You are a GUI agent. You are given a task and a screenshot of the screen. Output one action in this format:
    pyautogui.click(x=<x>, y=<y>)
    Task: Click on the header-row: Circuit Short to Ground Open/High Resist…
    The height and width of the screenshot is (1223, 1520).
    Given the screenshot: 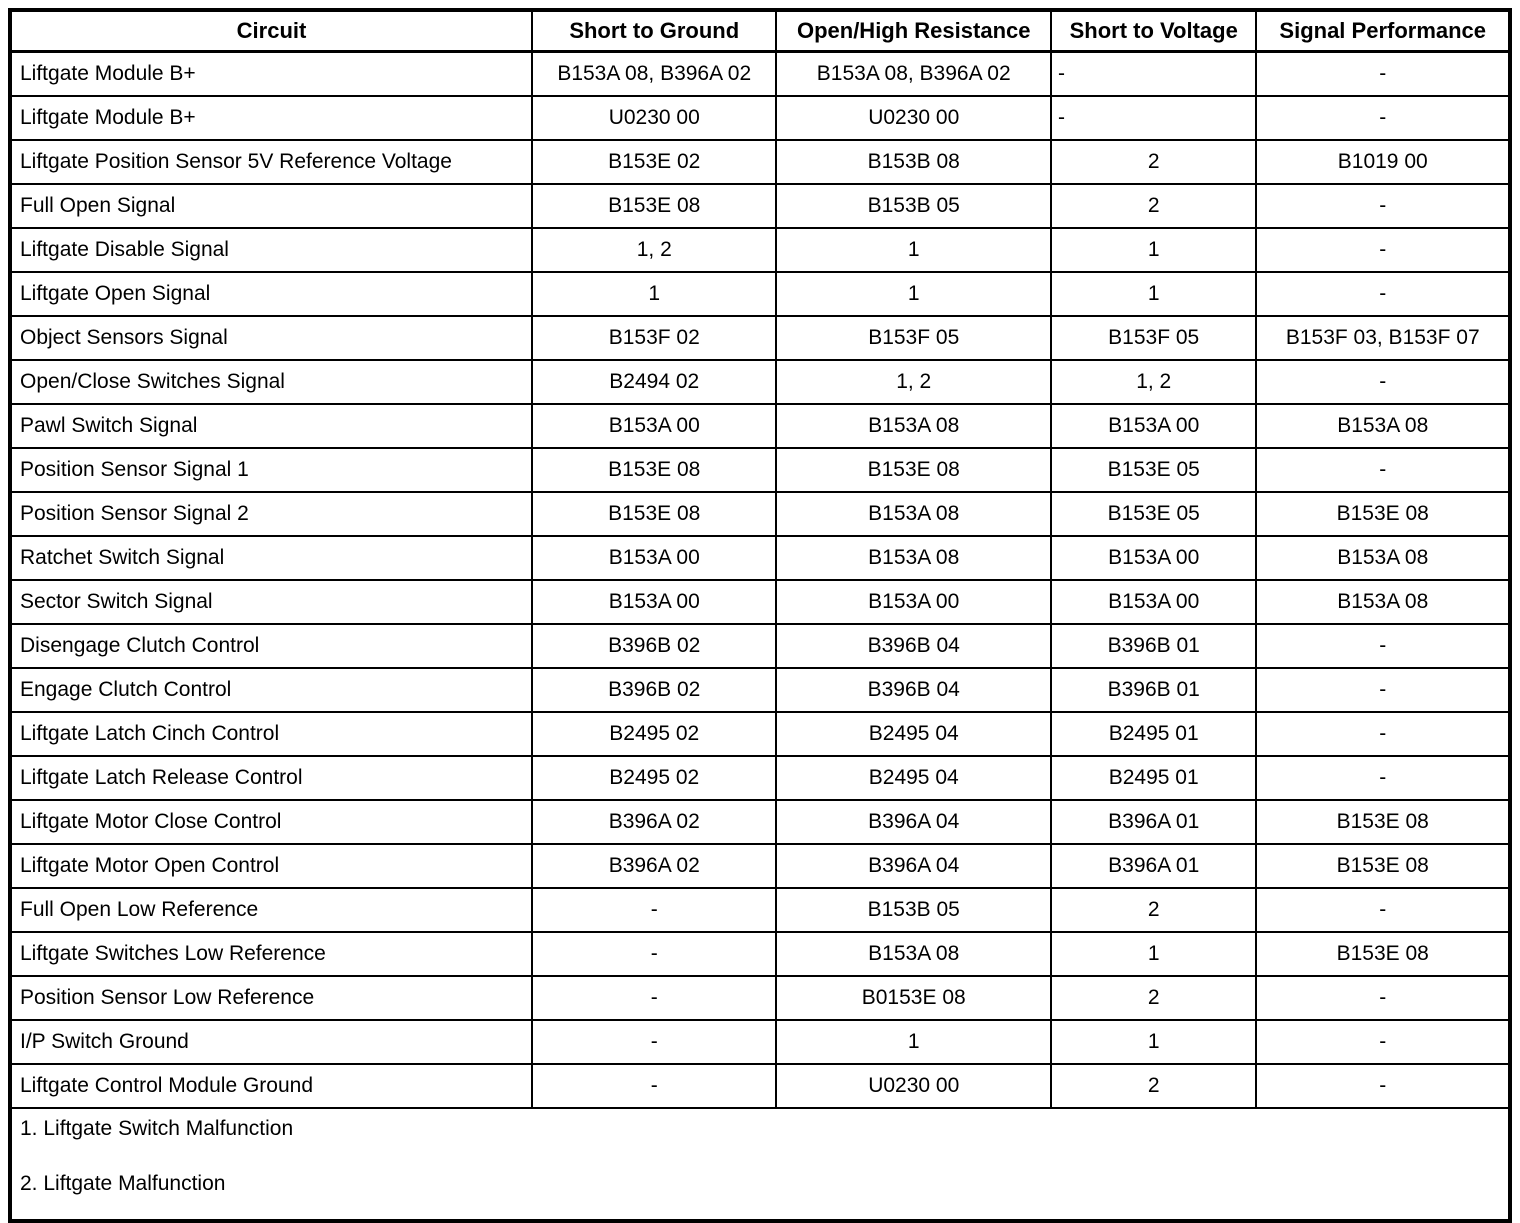 What is the action you would take?
    pyautogui.click(x=760, y=31)
    